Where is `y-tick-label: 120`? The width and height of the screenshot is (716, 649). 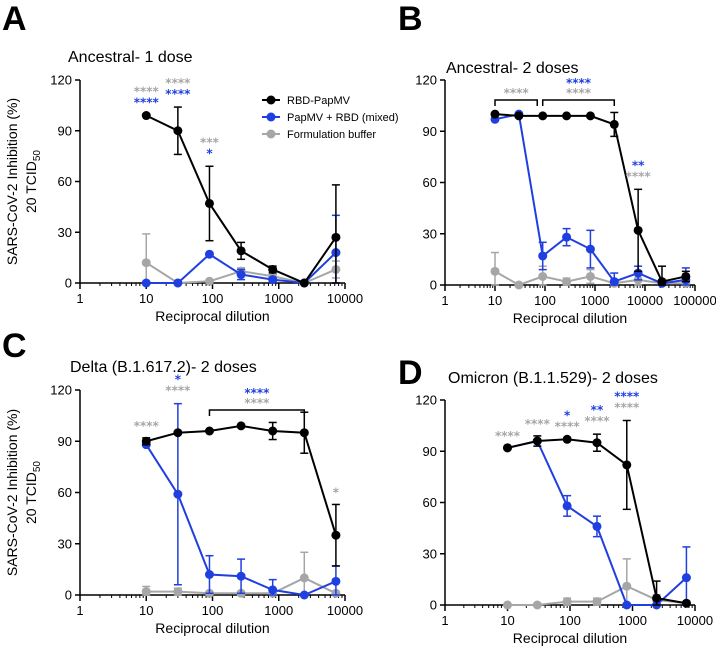
y-tick-label: 120 is located at coordinates (61, 390).